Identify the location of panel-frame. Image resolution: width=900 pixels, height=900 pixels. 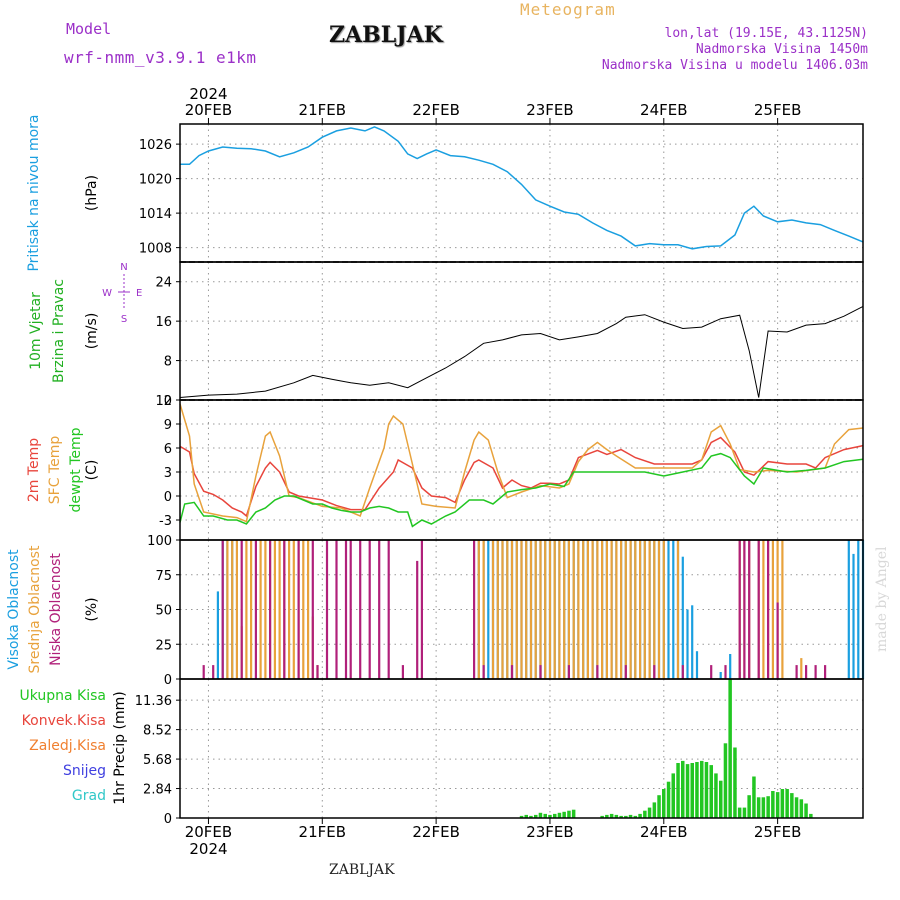
(521, 748).